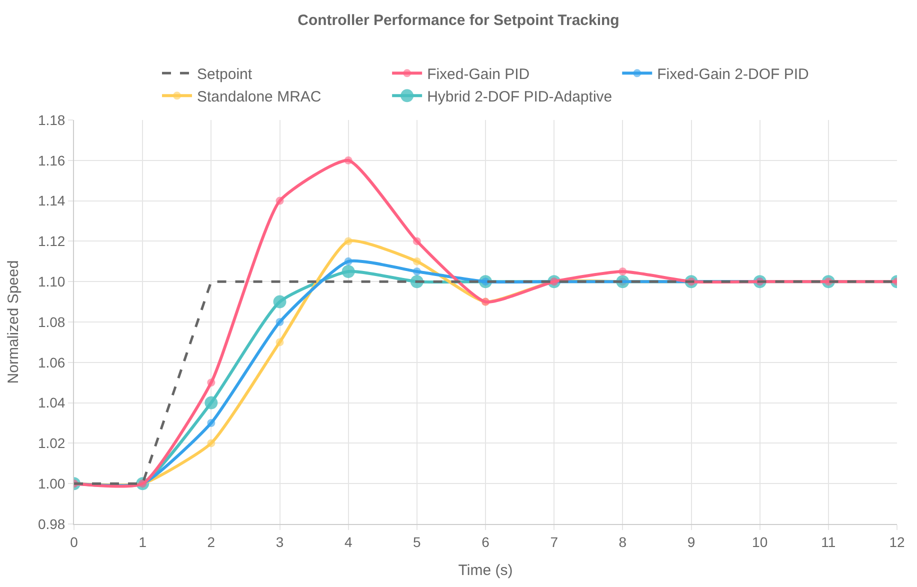 This screenshot has height=587, width=917. I want to click on x-tick-label: 9, so click(691, 542).